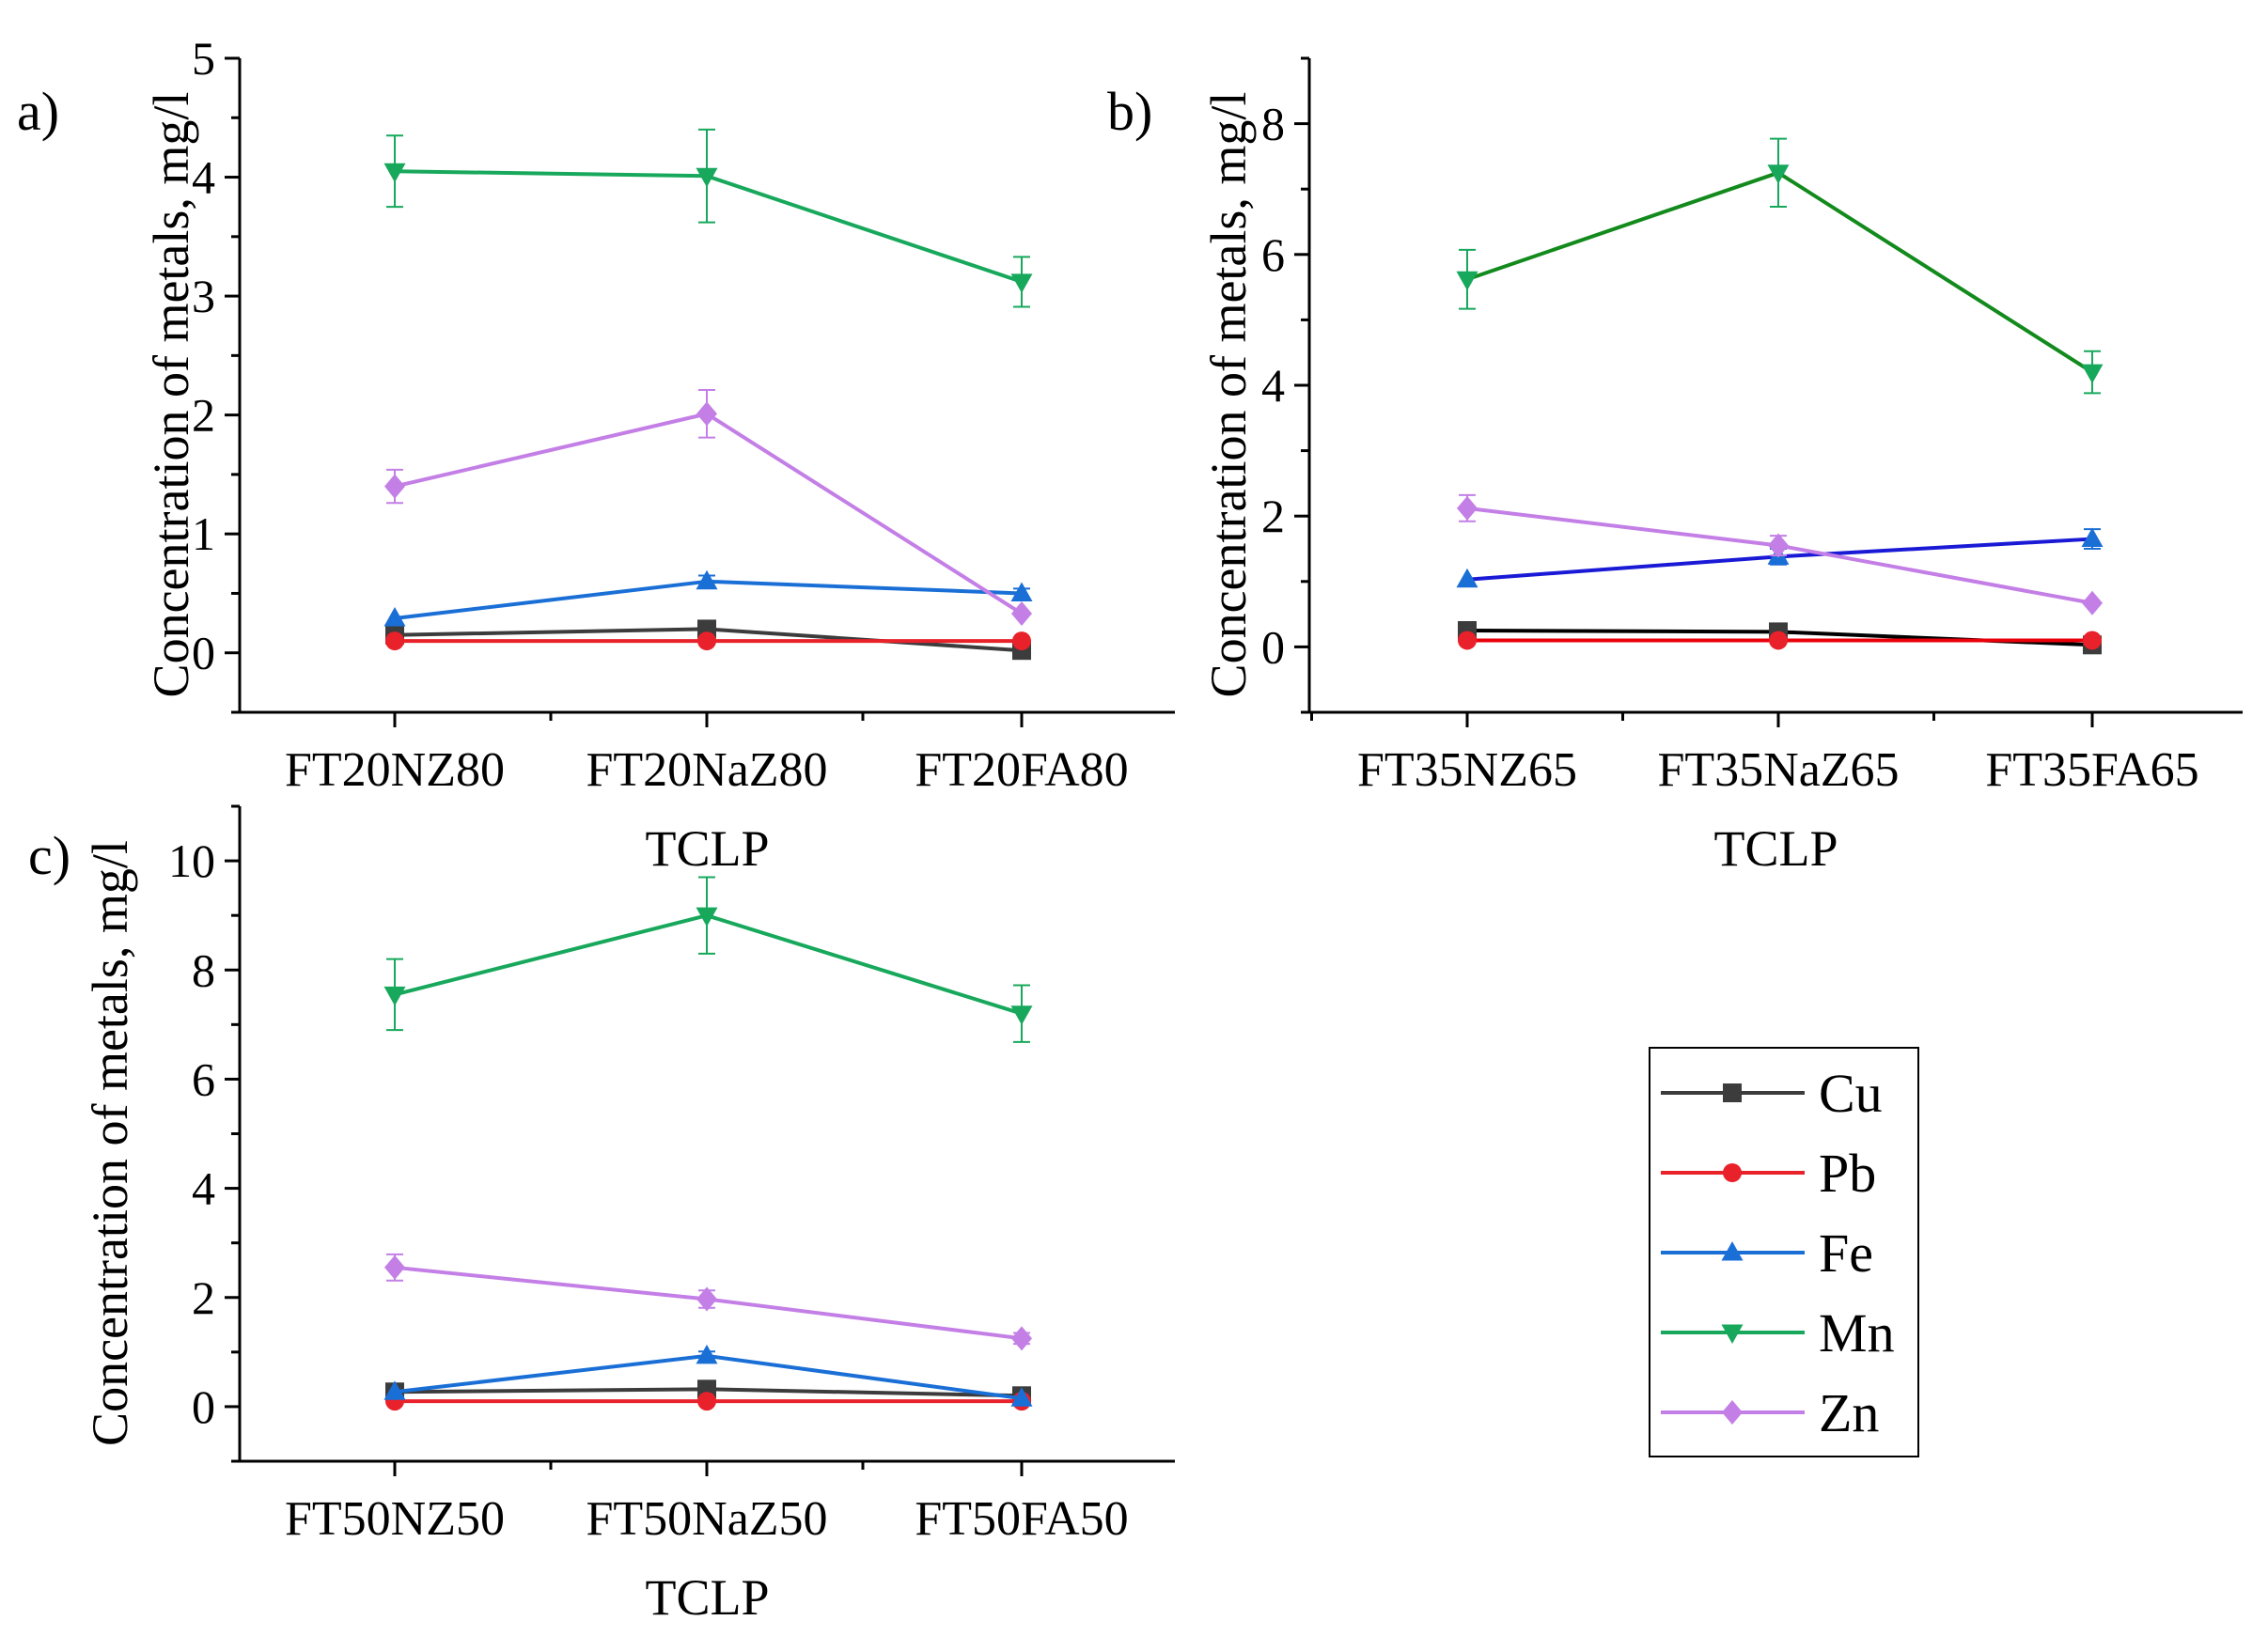 Image resolution: width=2268 pixels, height=1636 pixels. Describe the element at coordinates (1849, 1412) in the screenshot. I see `legend-label: Zn` at that location.